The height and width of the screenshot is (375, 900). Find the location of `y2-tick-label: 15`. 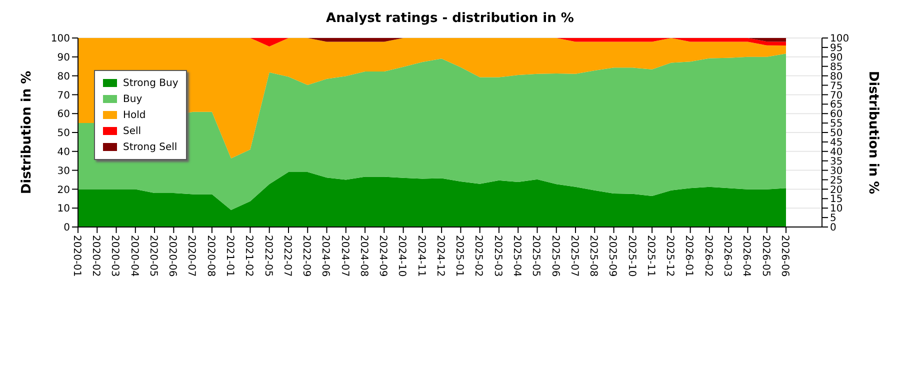

y2-tick-label: 15 is located at coordinates (836, 200).